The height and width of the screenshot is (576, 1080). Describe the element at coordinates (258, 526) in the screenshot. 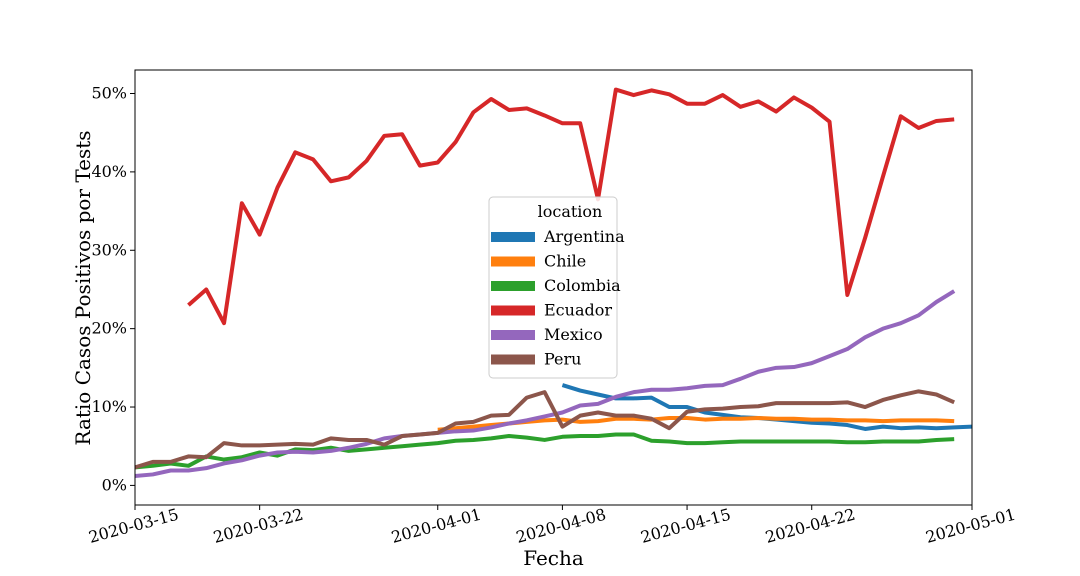

I see `x-tick-label: 2020-03-22` at that location.